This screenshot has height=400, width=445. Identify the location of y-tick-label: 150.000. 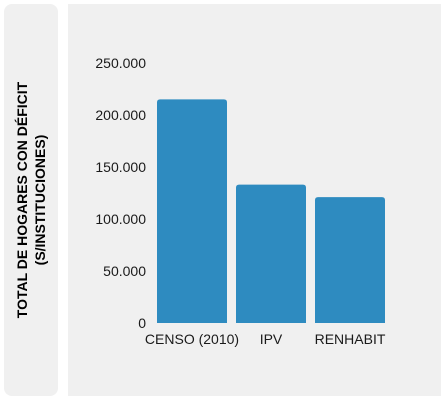
(120, 167).